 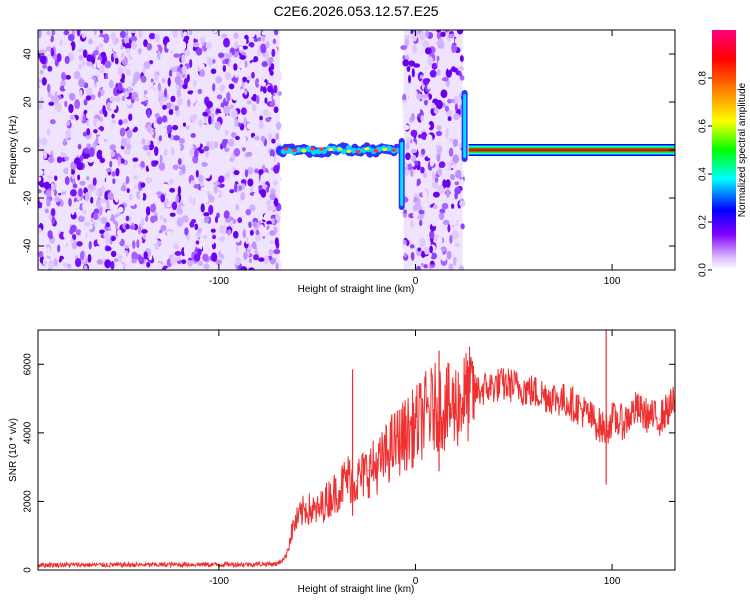 What do you see at coordinates (742, 149) in the screenshot?
I see `colorbar-label: Normalized spectral amplitude` at bounding box center [742, 149].